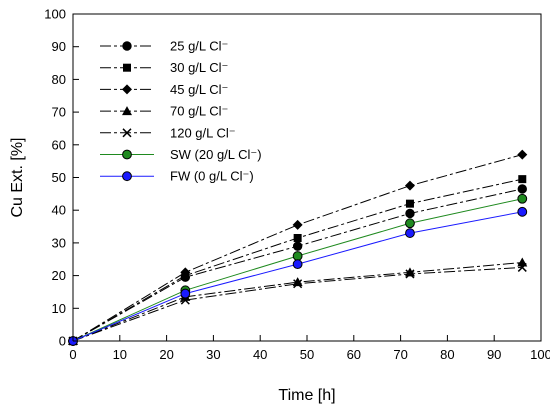 This screenshot has height=409, width=550. Describe the element at coordinates (59, 275) in the screenshot. I see `y-tick-label: 20` at that location.